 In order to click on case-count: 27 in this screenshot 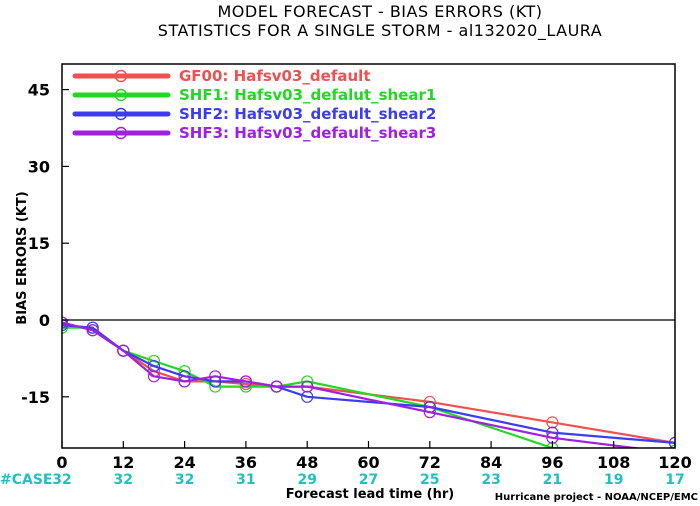, I will do `click(368, 480)`.